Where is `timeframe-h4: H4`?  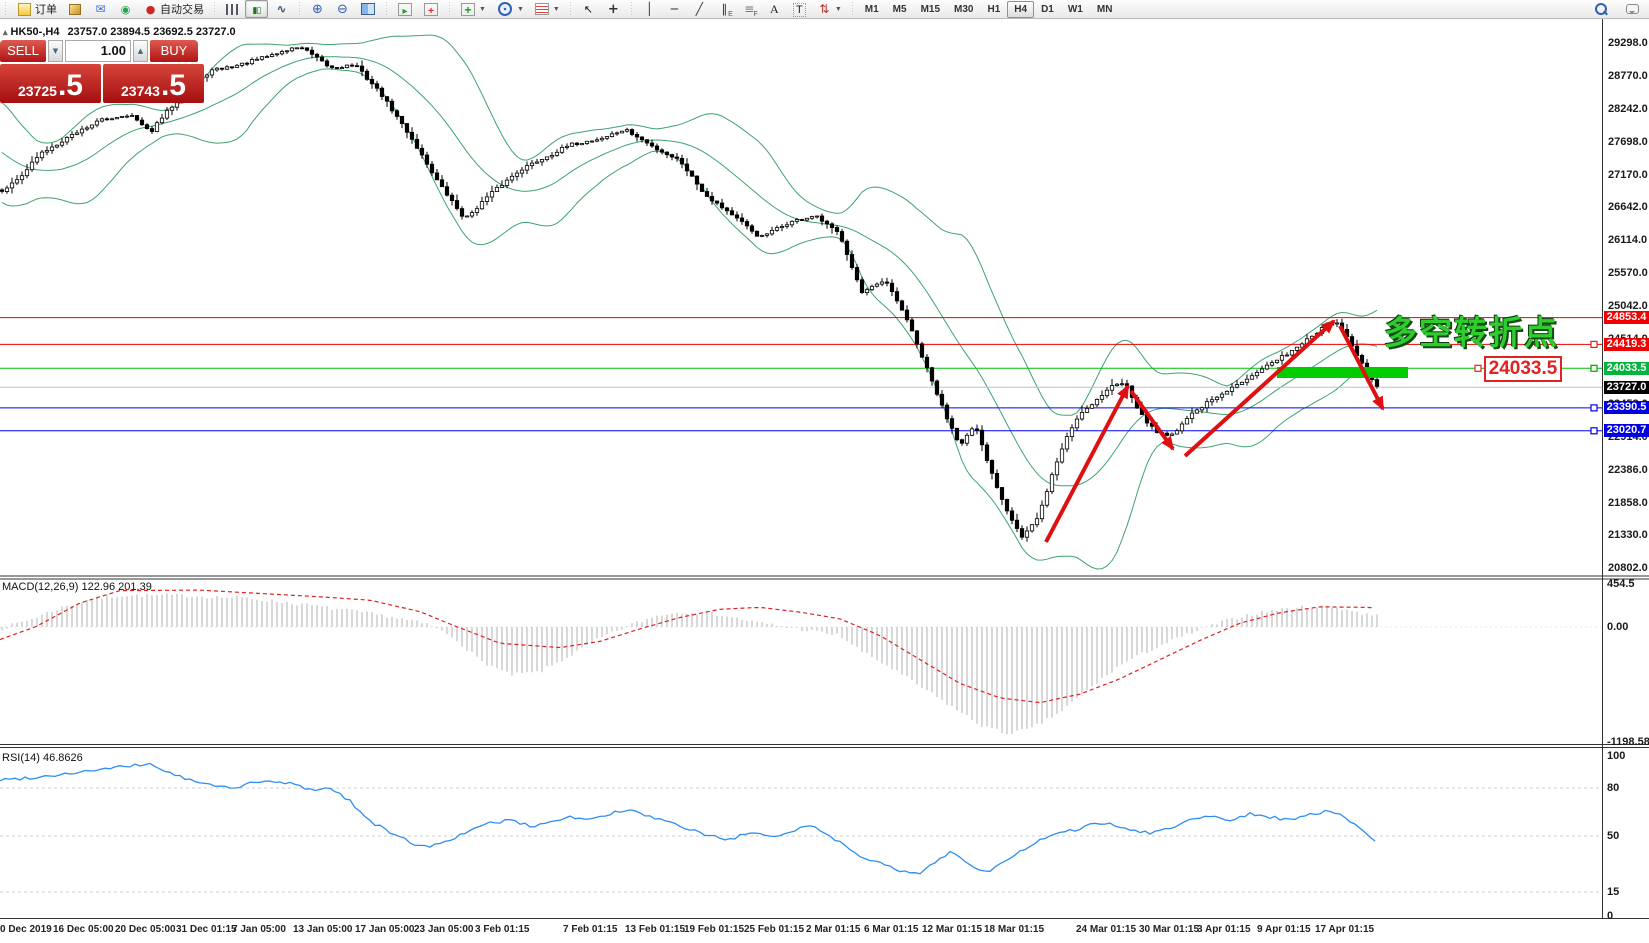
timeframe-h4: H4 is located at coordinates (1021, 9).